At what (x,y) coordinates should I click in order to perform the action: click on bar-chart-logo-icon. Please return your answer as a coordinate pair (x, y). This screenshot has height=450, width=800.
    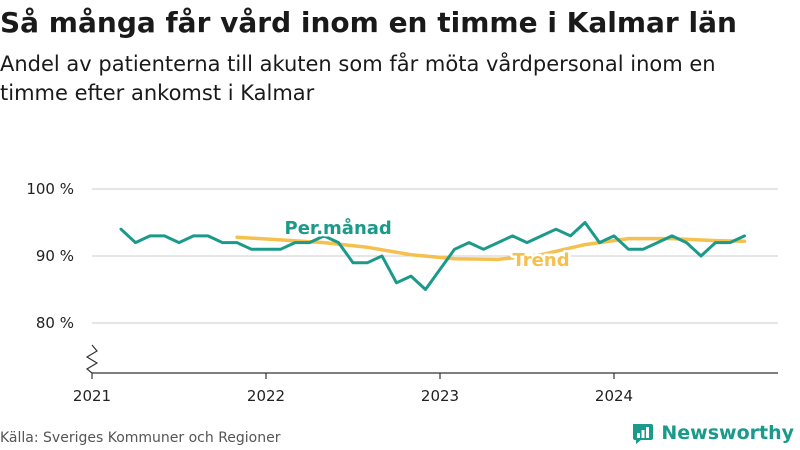
    Looking at the image, I should click on (643, 434).